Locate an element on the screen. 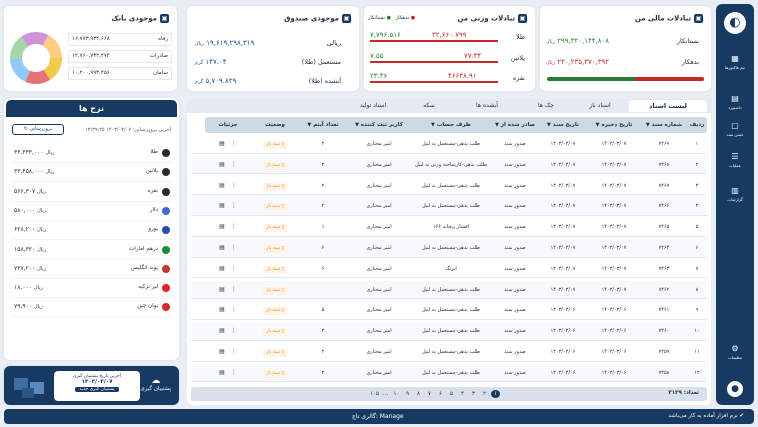 The height and width of the screenshot is (427, 758). column-header-1: ▼ شماره سند is located at coordinates (664, 125).